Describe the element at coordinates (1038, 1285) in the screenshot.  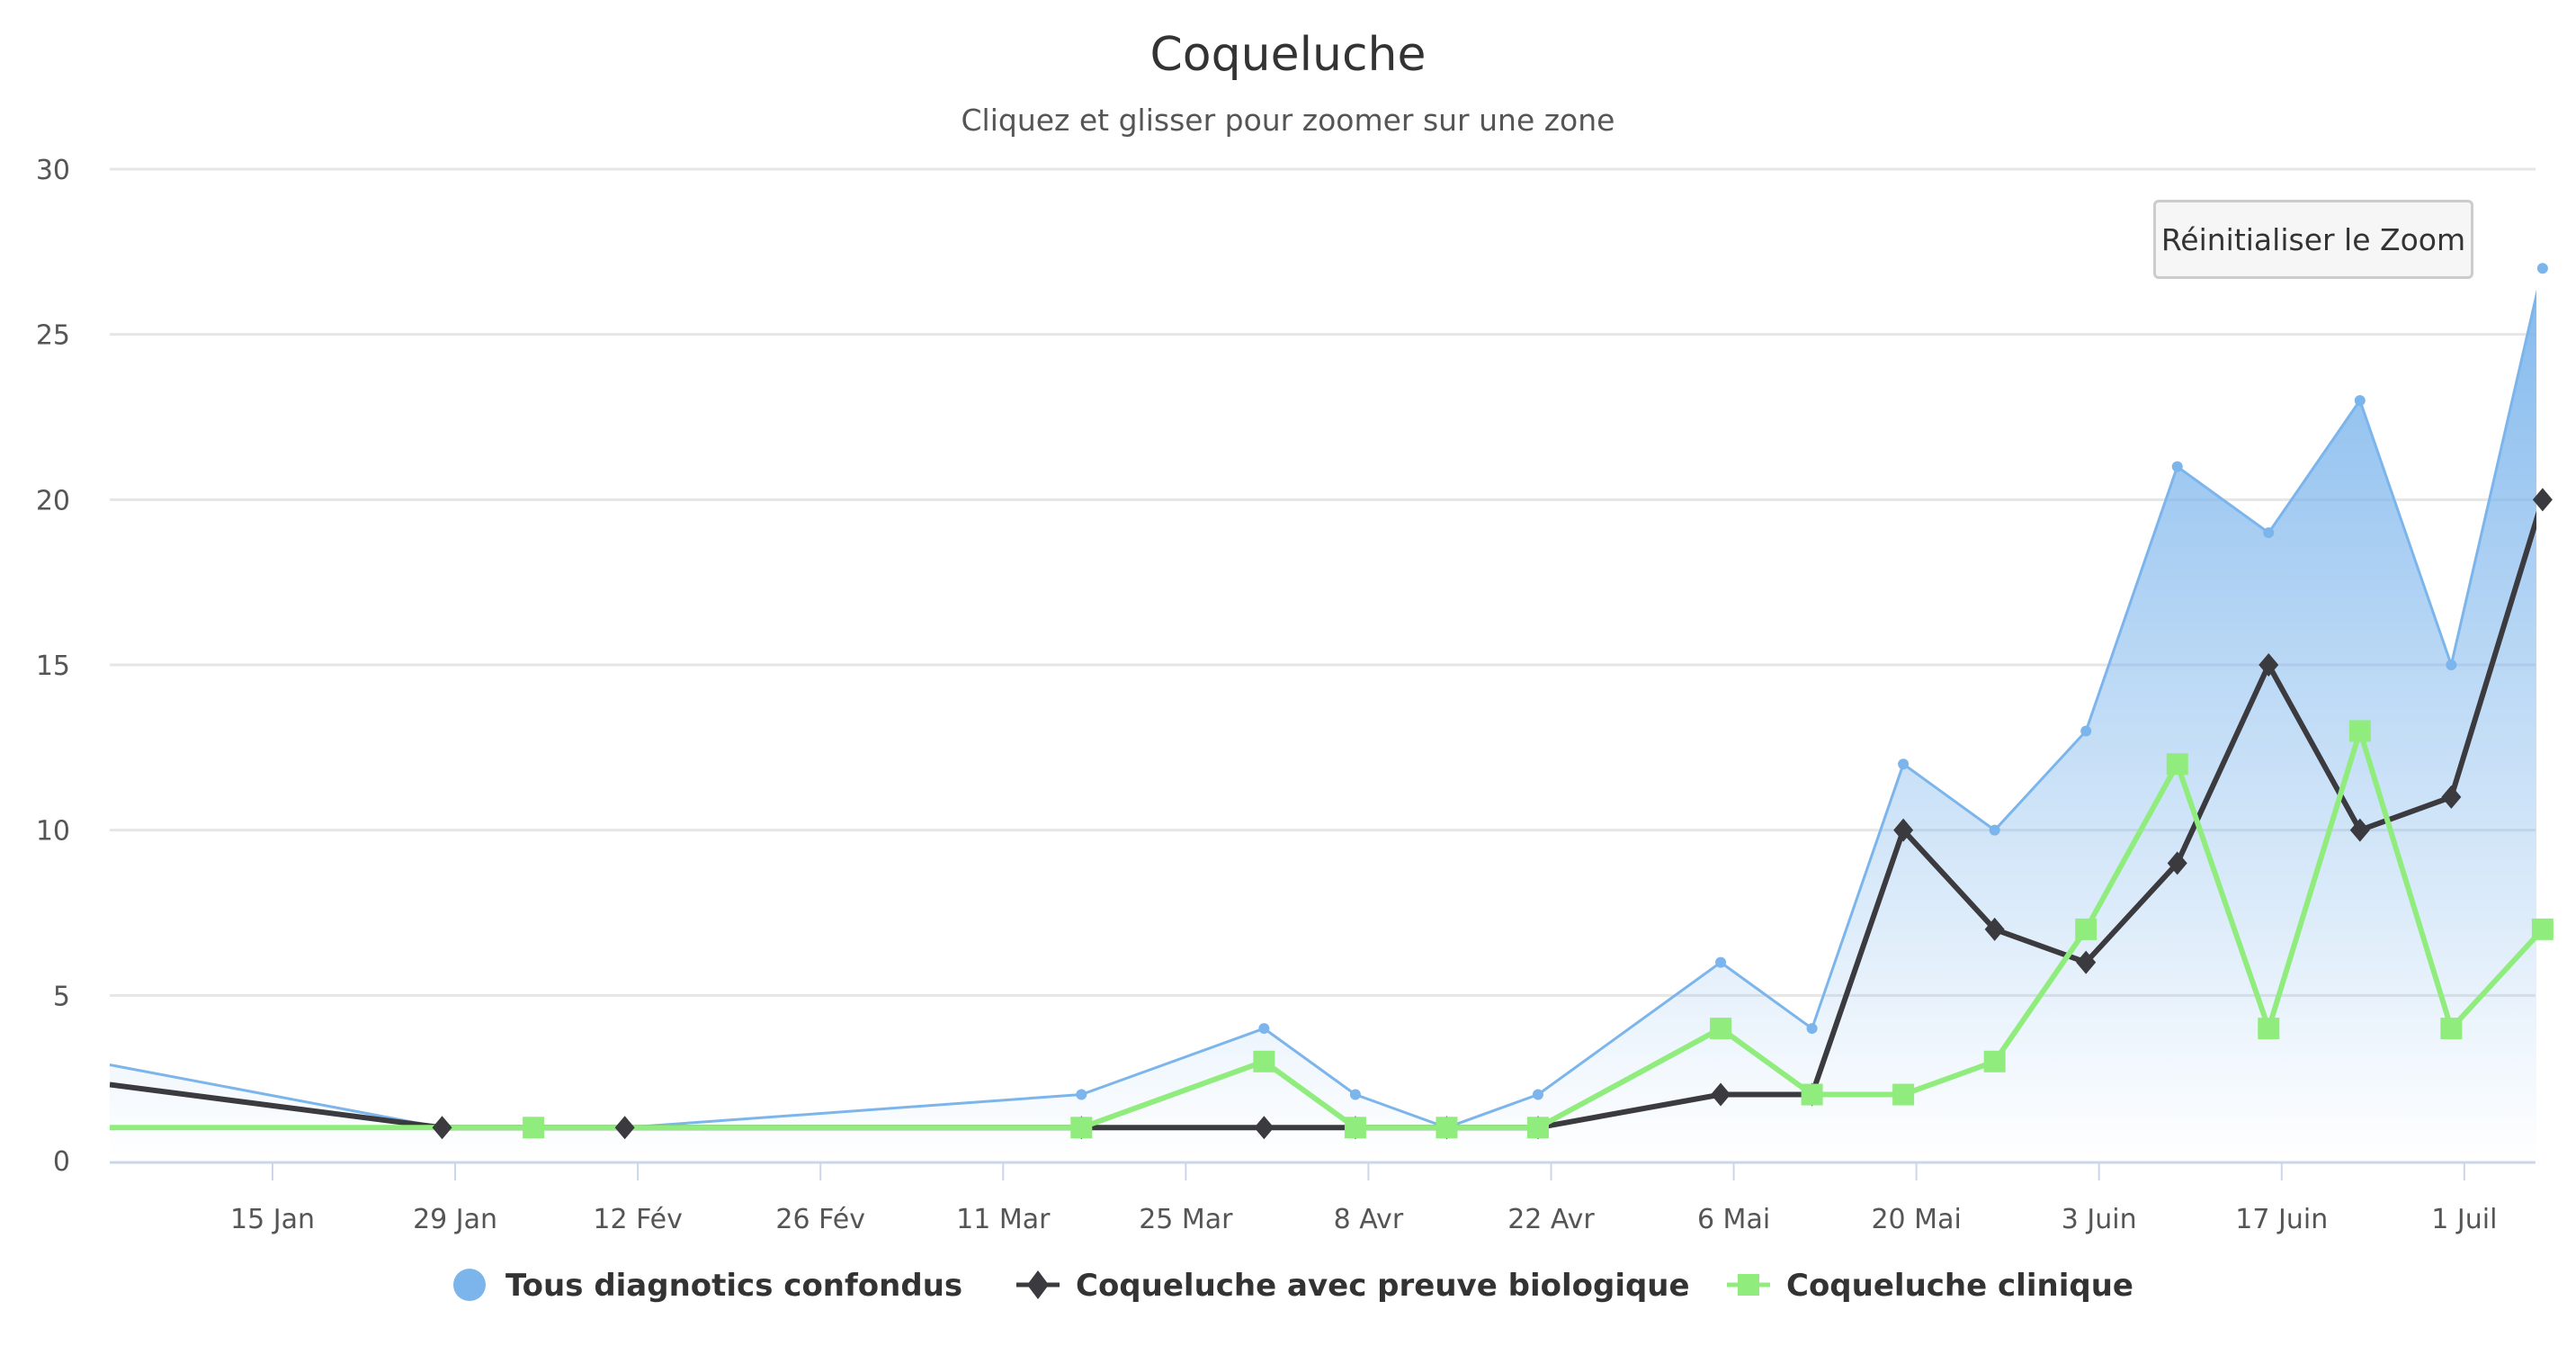
I see `diamond-line-icon` at that location.